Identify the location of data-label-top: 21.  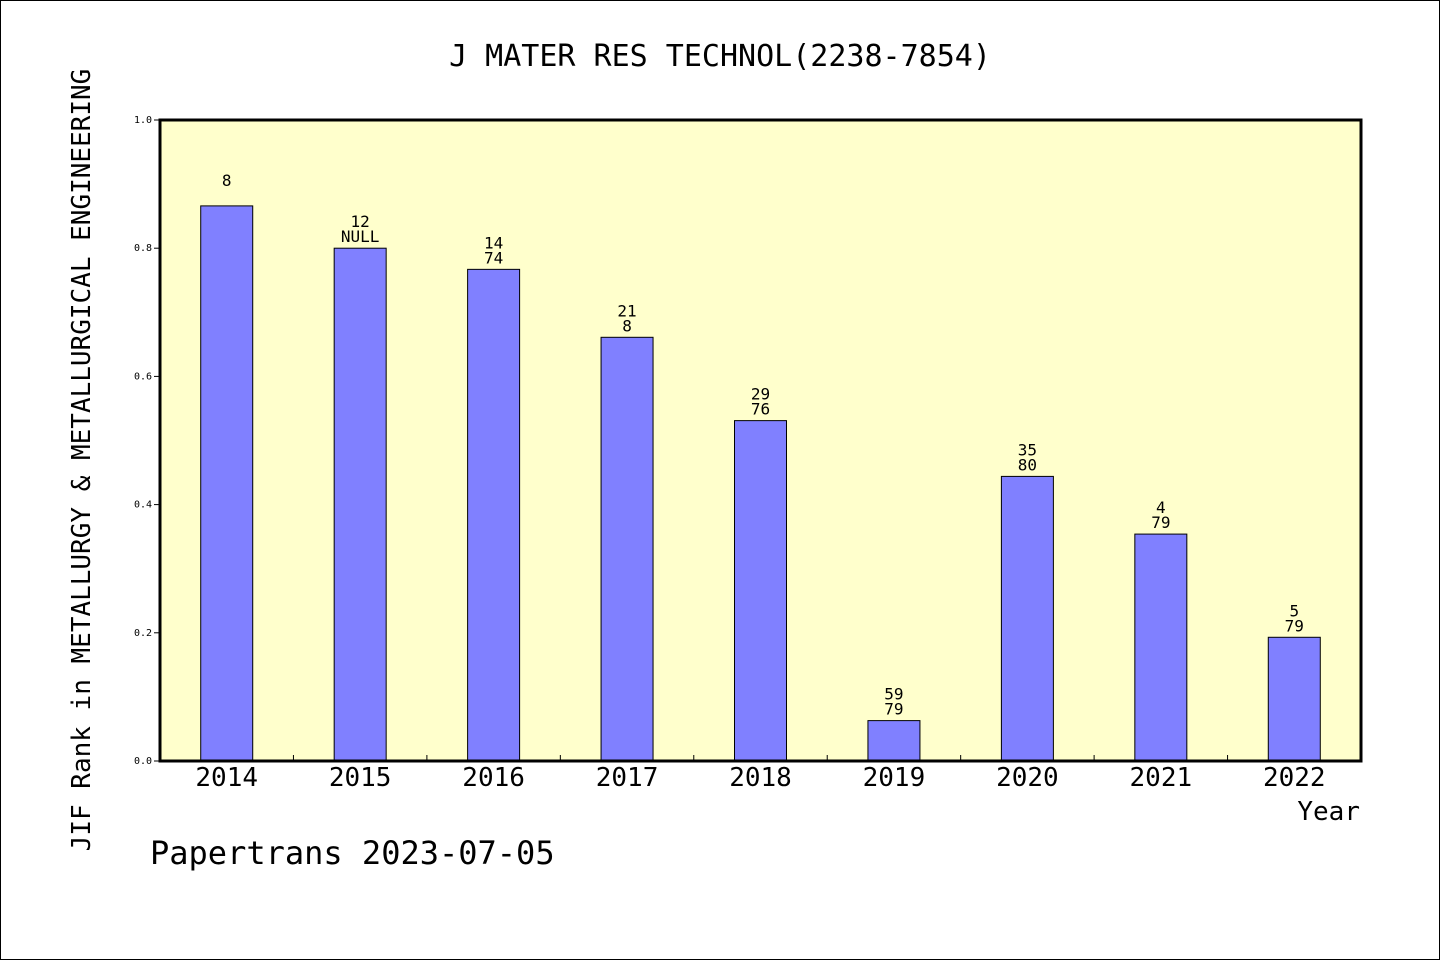
(626, 310).